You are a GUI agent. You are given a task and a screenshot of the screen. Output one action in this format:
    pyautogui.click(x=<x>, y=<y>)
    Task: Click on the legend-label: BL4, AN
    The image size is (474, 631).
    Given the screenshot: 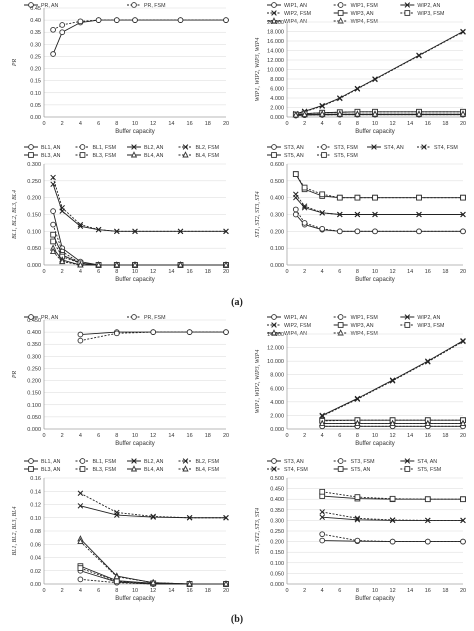 What is the action you would take?
    pyautogui.click(x=154, y=156)
    